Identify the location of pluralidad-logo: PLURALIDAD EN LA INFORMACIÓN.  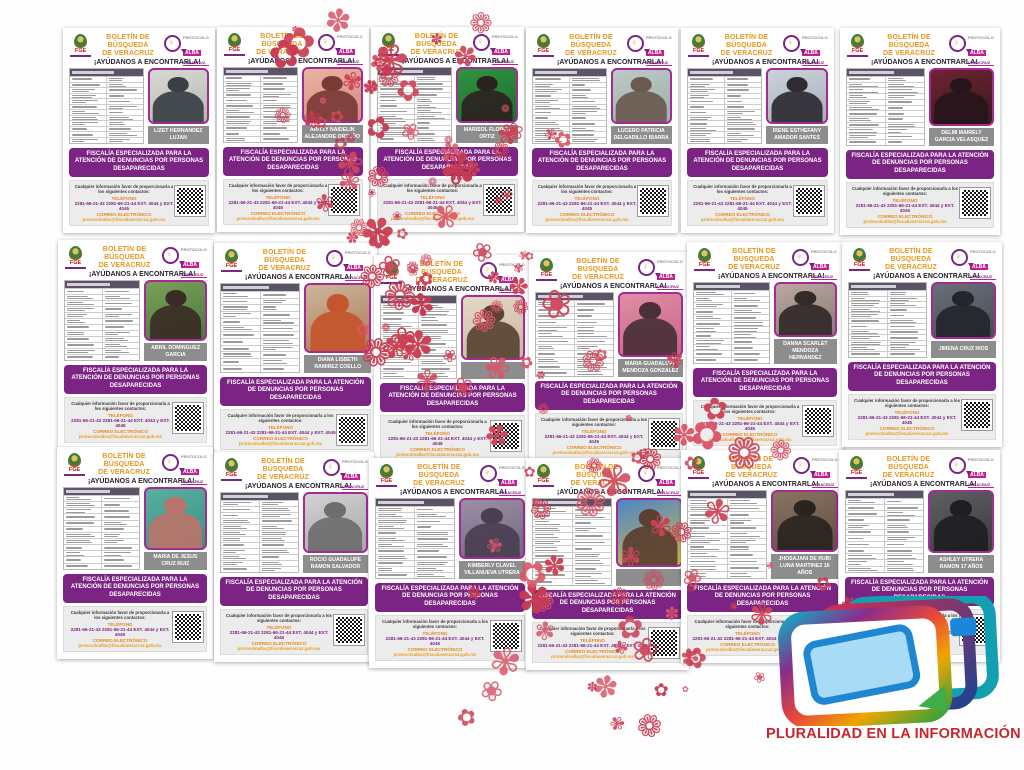
(893, 672).